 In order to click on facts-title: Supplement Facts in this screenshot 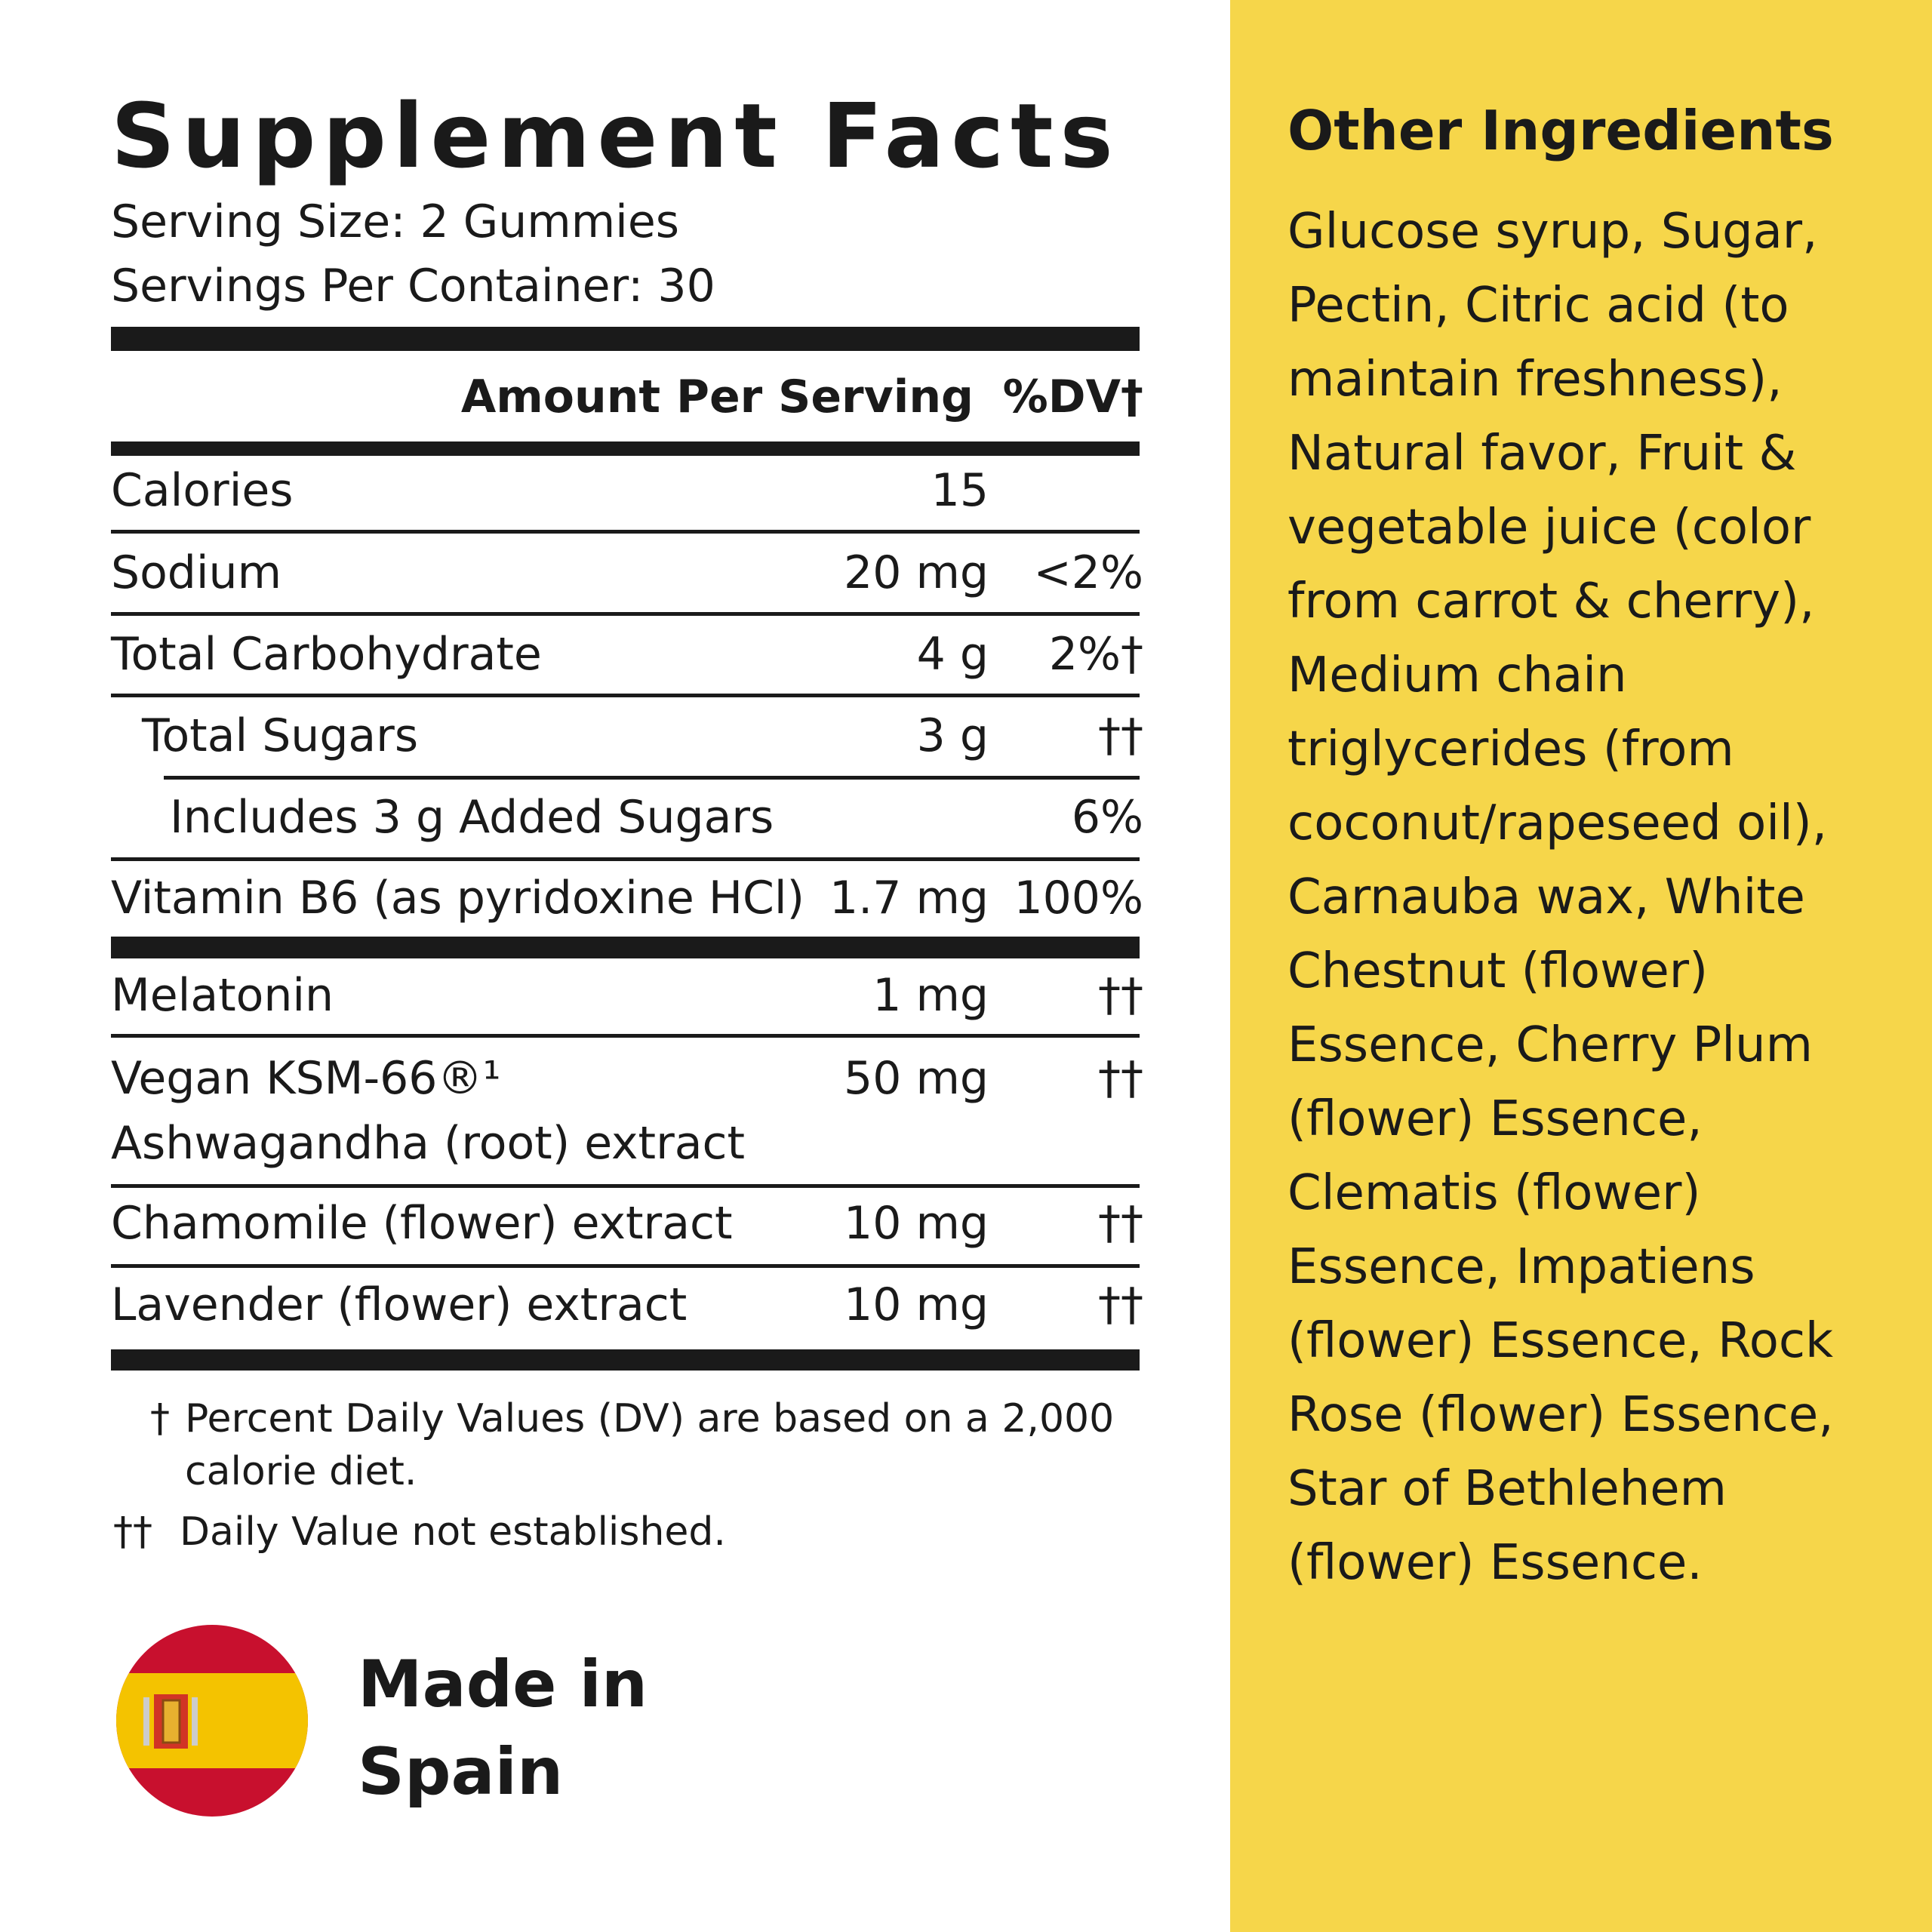, I will do `click(615, 136)`.